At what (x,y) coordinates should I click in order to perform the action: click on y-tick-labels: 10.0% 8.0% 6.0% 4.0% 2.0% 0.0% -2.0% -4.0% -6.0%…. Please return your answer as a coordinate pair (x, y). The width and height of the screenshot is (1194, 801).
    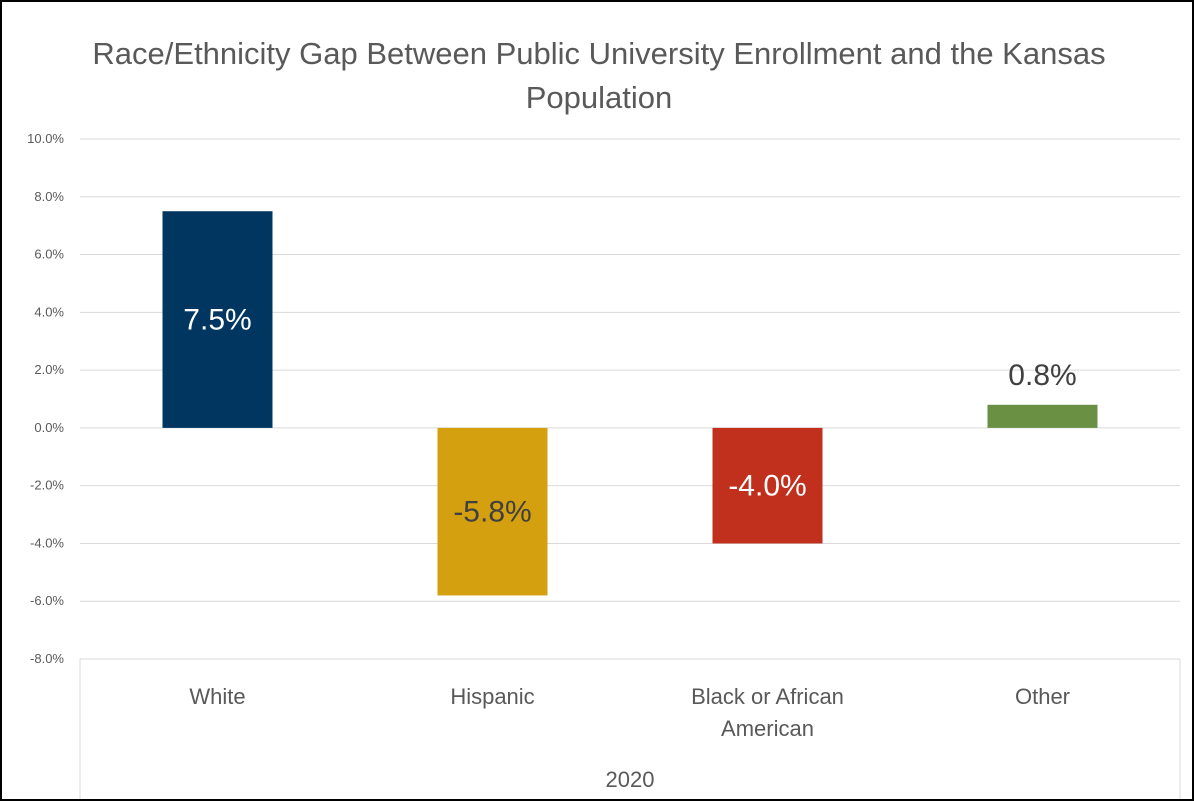
    Looking at the image, I should click on (45, 398).